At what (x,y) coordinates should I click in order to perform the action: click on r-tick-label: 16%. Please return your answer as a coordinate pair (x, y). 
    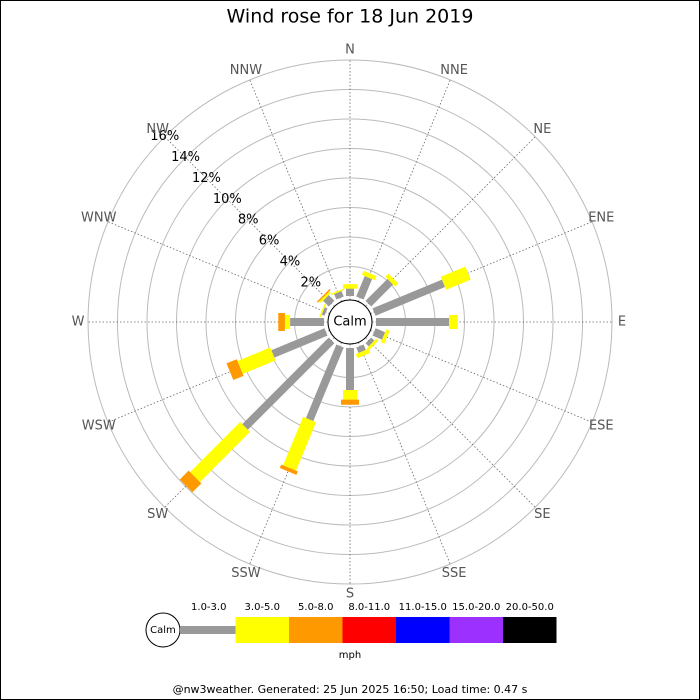
    Looking at the image, I should click on (164, 136).